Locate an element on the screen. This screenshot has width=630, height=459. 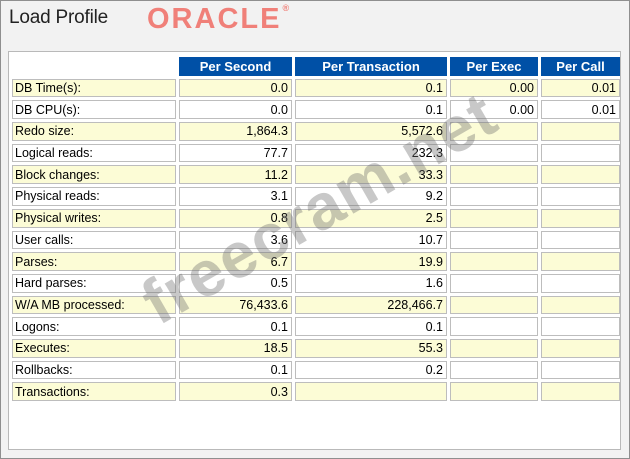
cell-per-transaction: 5,572.6 is located at coordinates (371, 131).